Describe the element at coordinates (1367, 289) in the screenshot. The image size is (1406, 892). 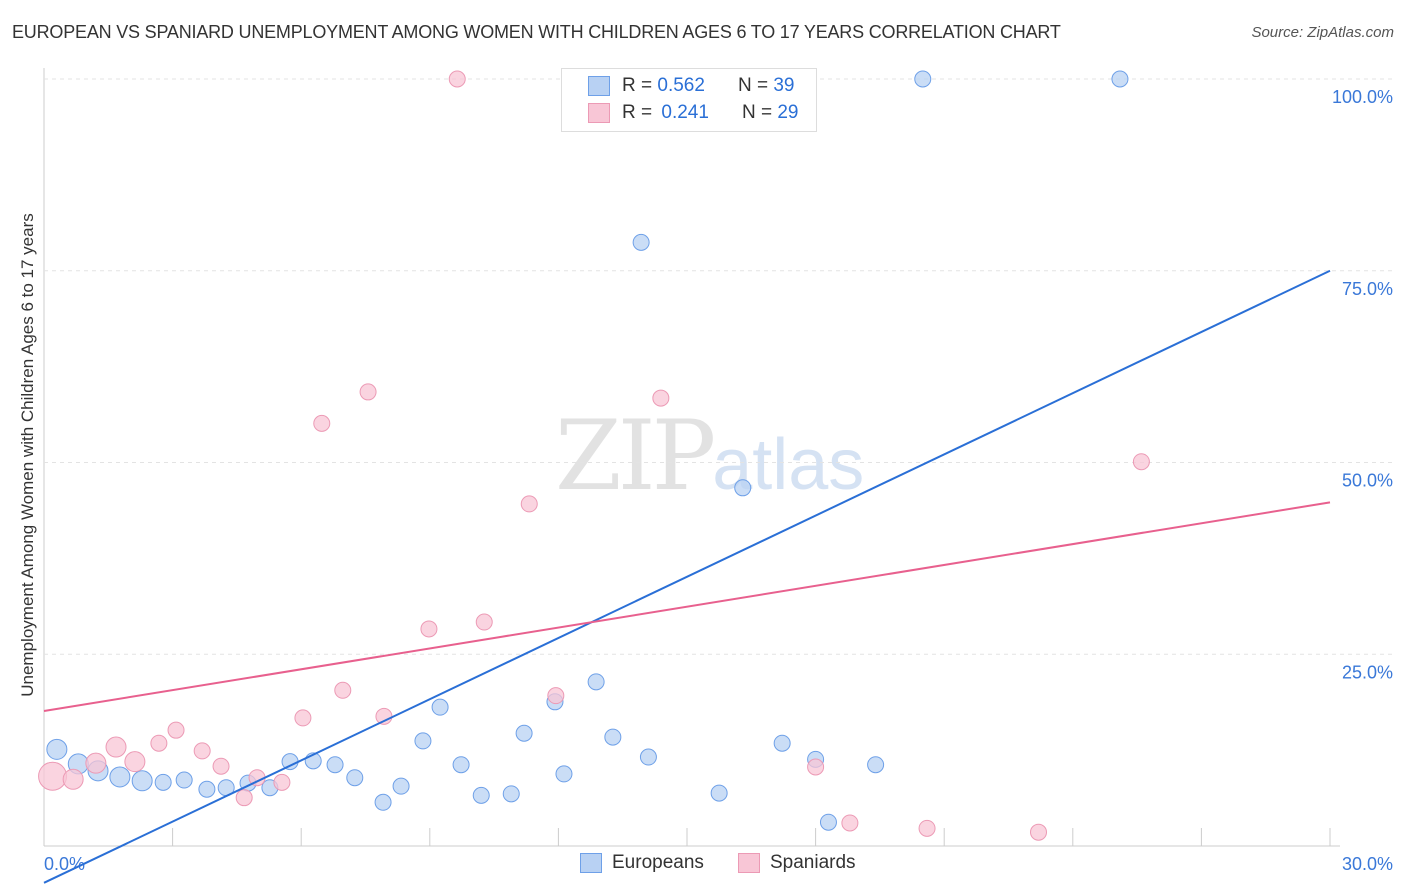
I see `y-tick-label: 75.0%` at that location.